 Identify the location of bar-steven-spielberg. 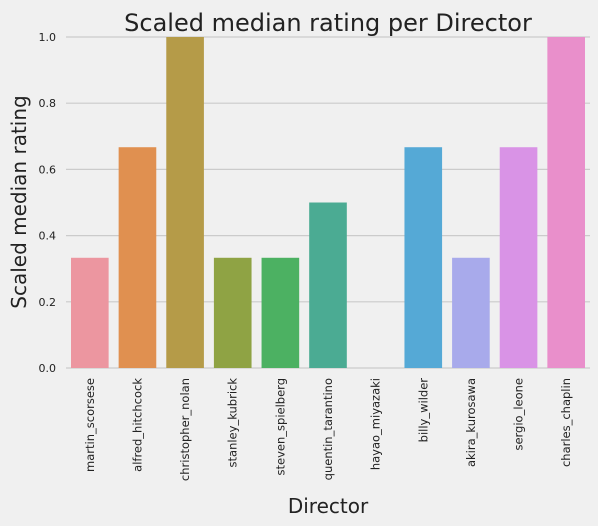
(281, 313).